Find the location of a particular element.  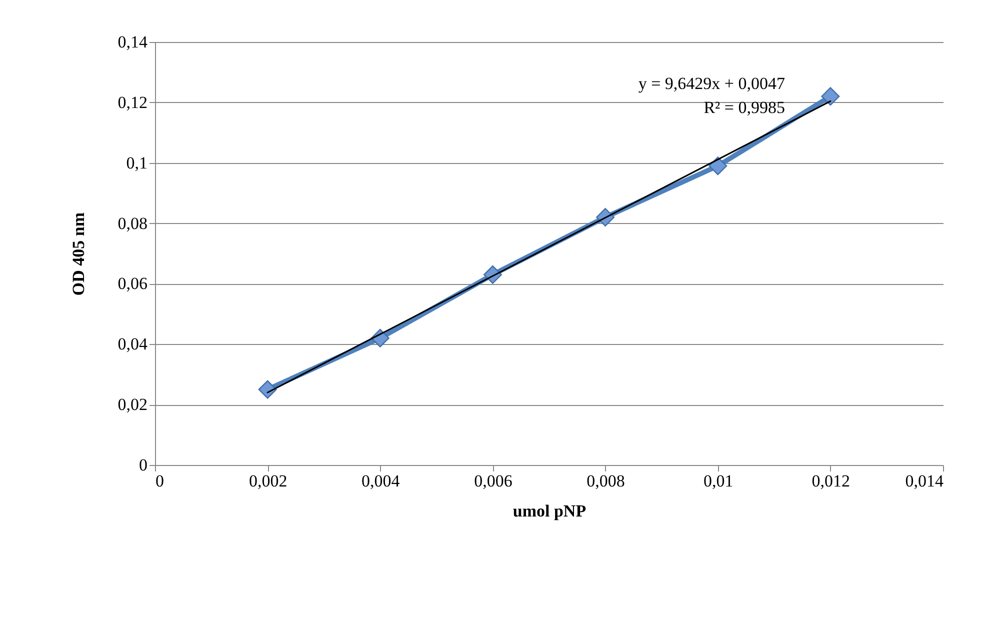

x-axis-title: umol pNP is located at coordinates (549, 511).